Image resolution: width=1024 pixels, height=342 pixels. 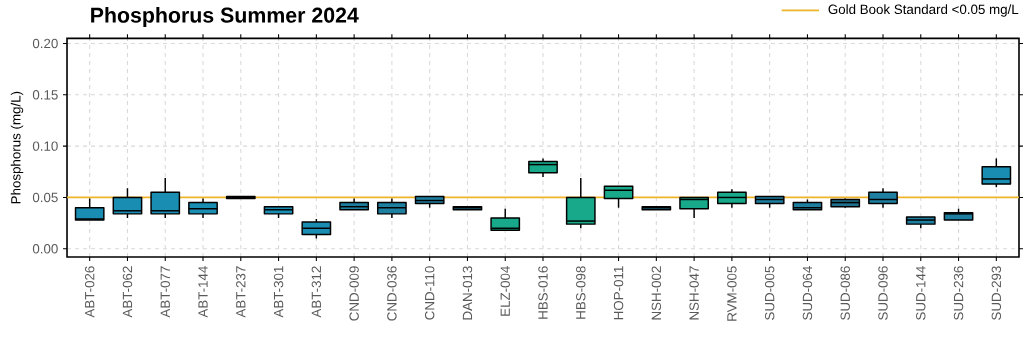 I want to click on x-tick-label: ABT-077, so click(x=165, y=292).